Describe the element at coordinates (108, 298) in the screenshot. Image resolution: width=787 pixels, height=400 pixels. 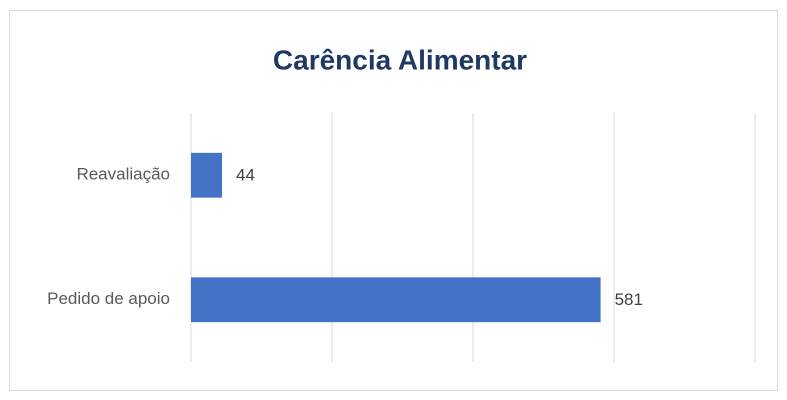
I see `y-tick-label: Pedido de apoio` at that location.